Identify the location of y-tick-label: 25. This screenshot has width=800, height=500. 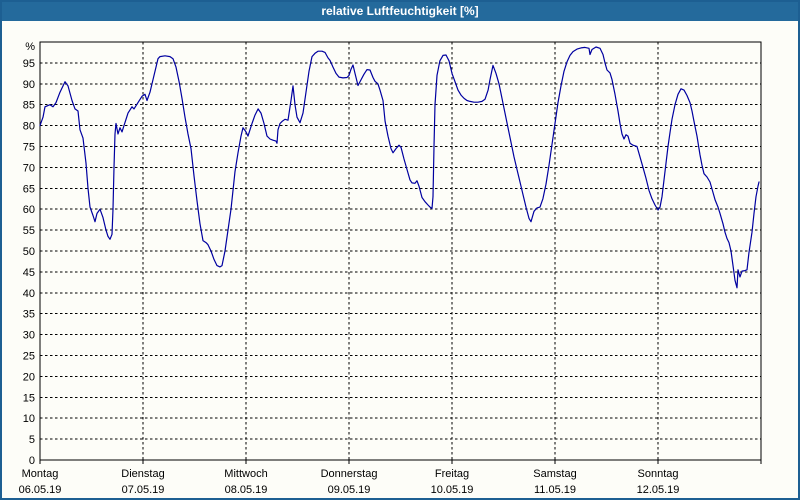
(29, 357).